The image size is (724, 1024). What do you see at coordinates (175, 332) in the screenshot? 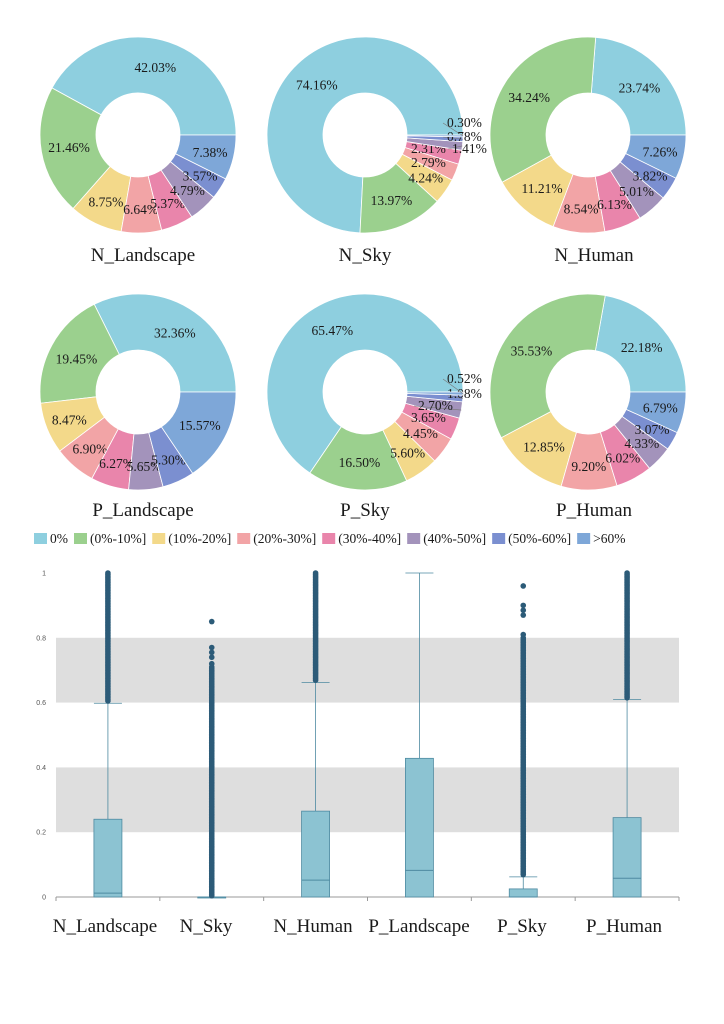
I see `slice-label: 32.36%` at bounding box center [175, 332].